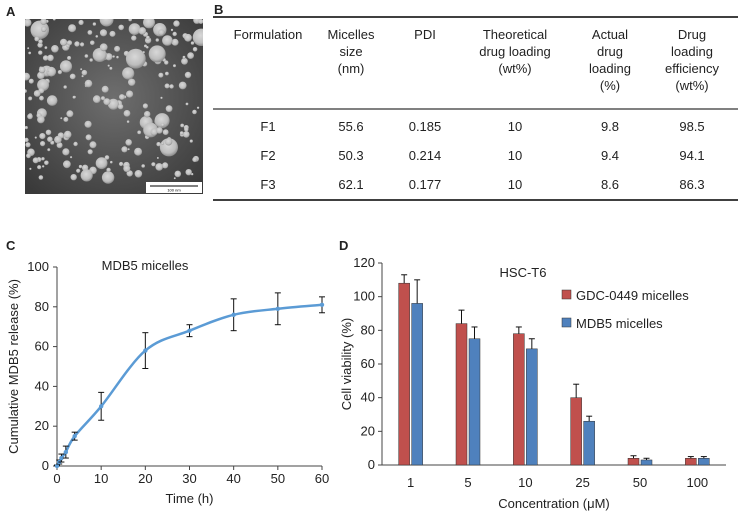 The width and height of the screenshot is (744, 516). Describe the element at coordinates (610, 68) in the screenshot. I see `table-header-cell: loading` at that location.